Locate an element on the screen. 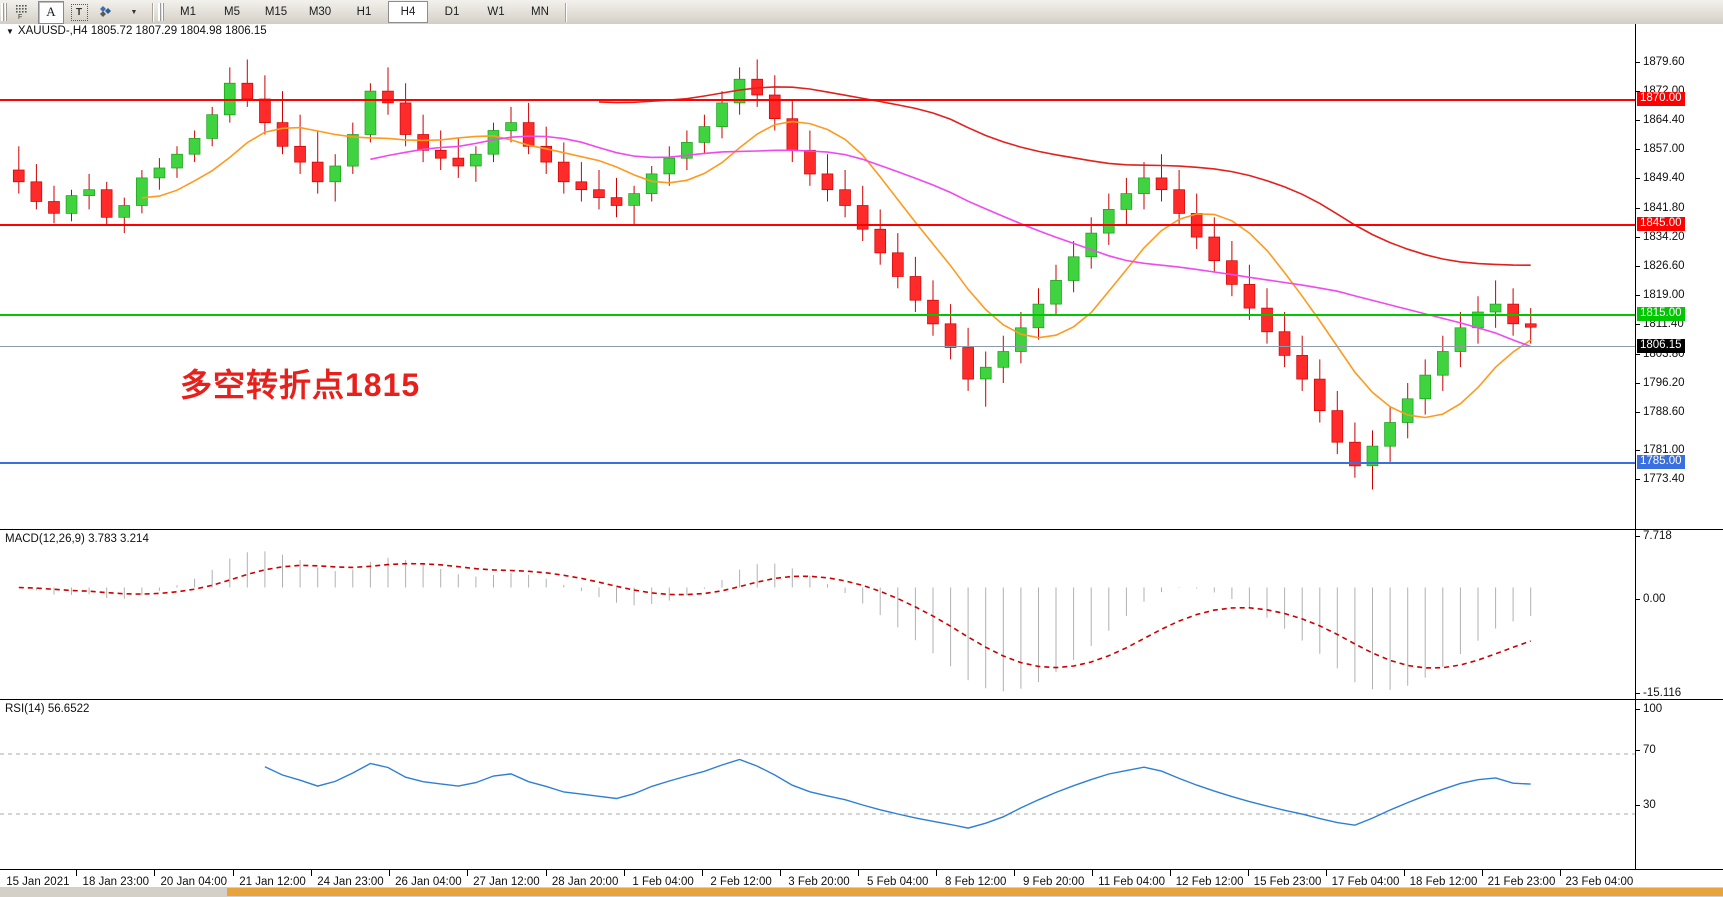 This screenshot has width=1723, height=897. timeframe-d1: D1 is located at coordinates (452, 12).